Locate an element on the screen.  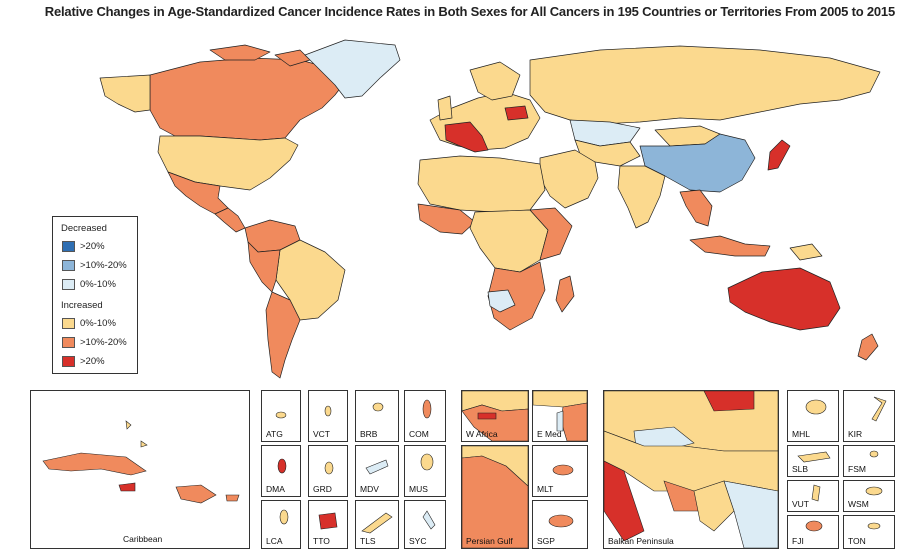
inset-mlt: MLT is located at coordinates (560, 471).